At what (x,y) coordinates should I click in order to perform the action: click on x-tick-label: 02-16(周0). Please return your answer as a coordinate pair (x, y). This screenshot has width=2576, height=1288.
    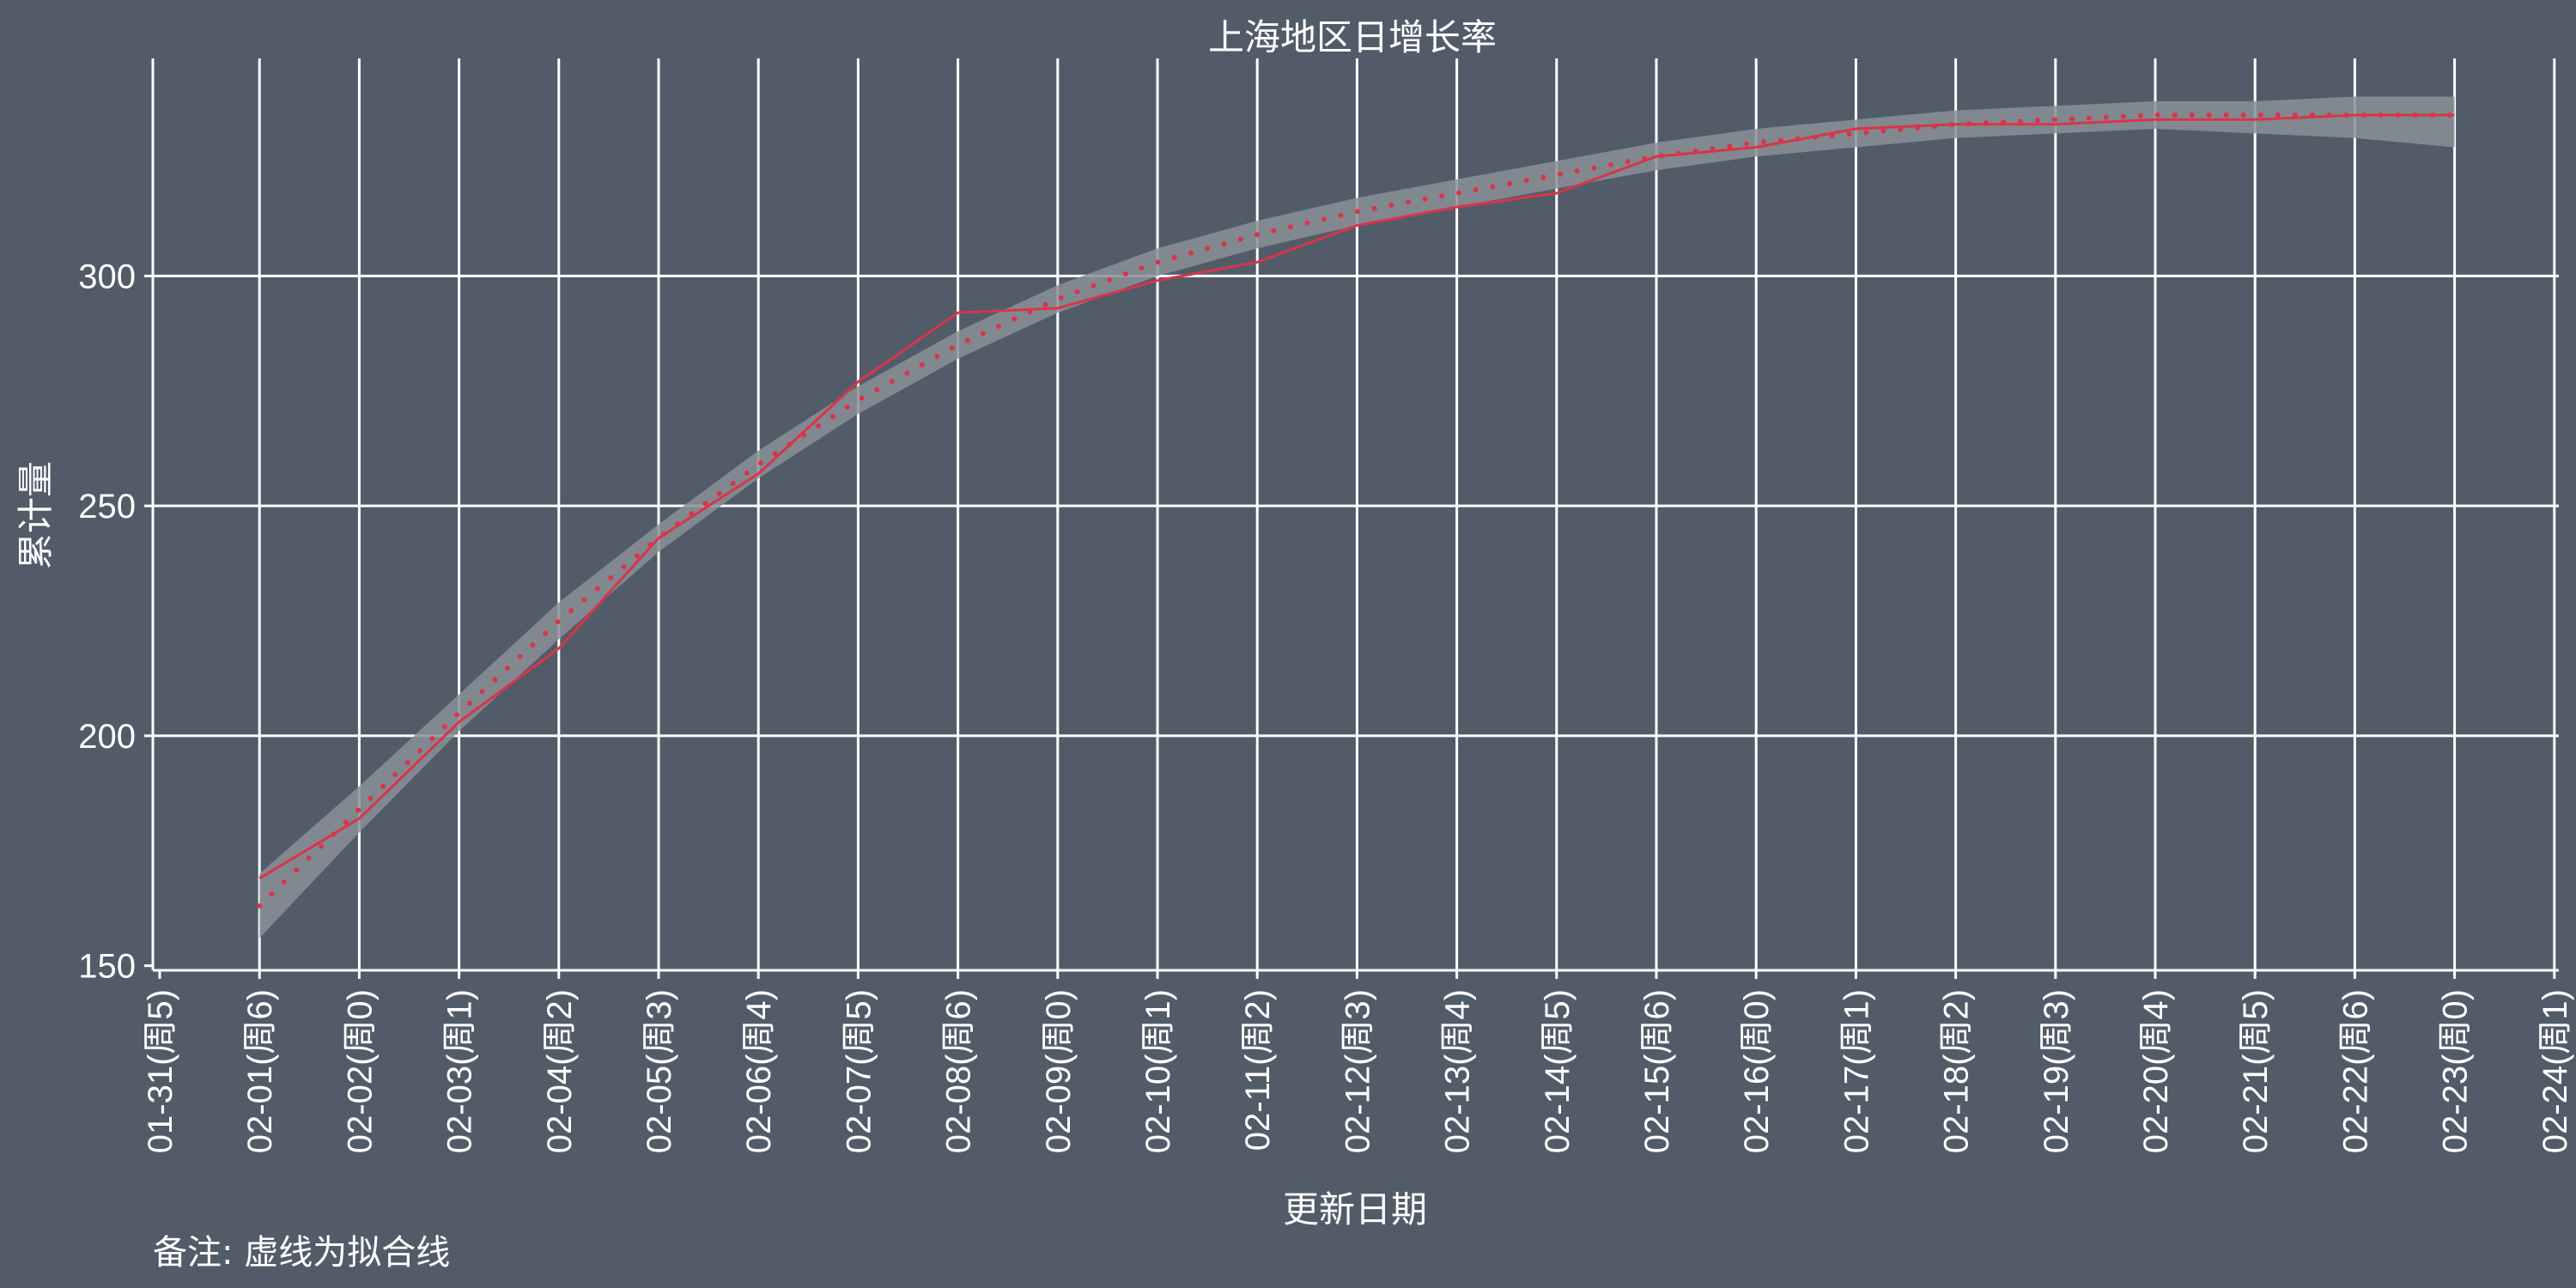
    Looking at the image, I should click on (1757, 1071).